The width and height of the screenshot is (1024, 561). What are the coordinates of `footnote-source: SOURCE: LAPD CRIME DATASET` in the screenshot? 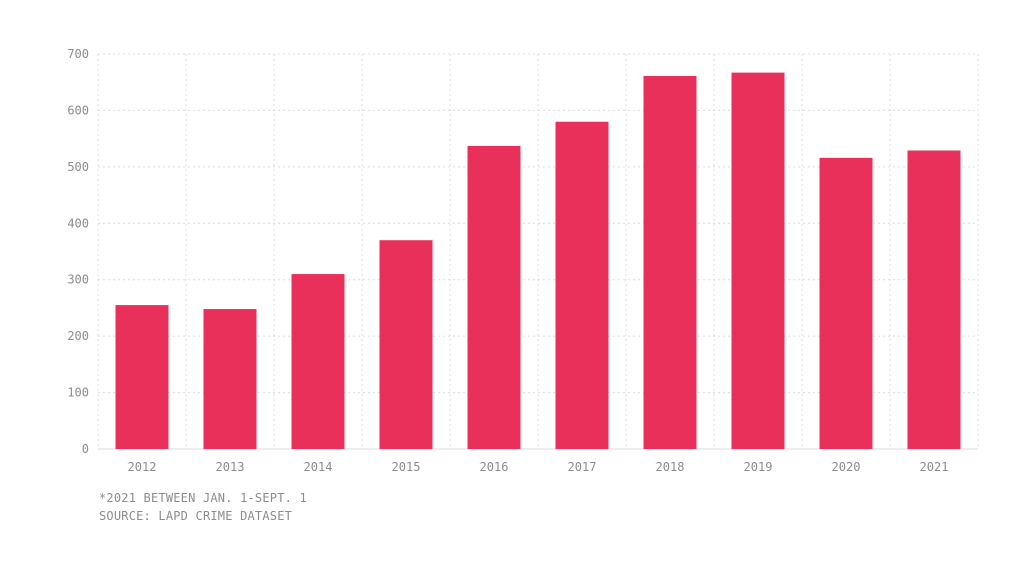 It's located at (196, 516).